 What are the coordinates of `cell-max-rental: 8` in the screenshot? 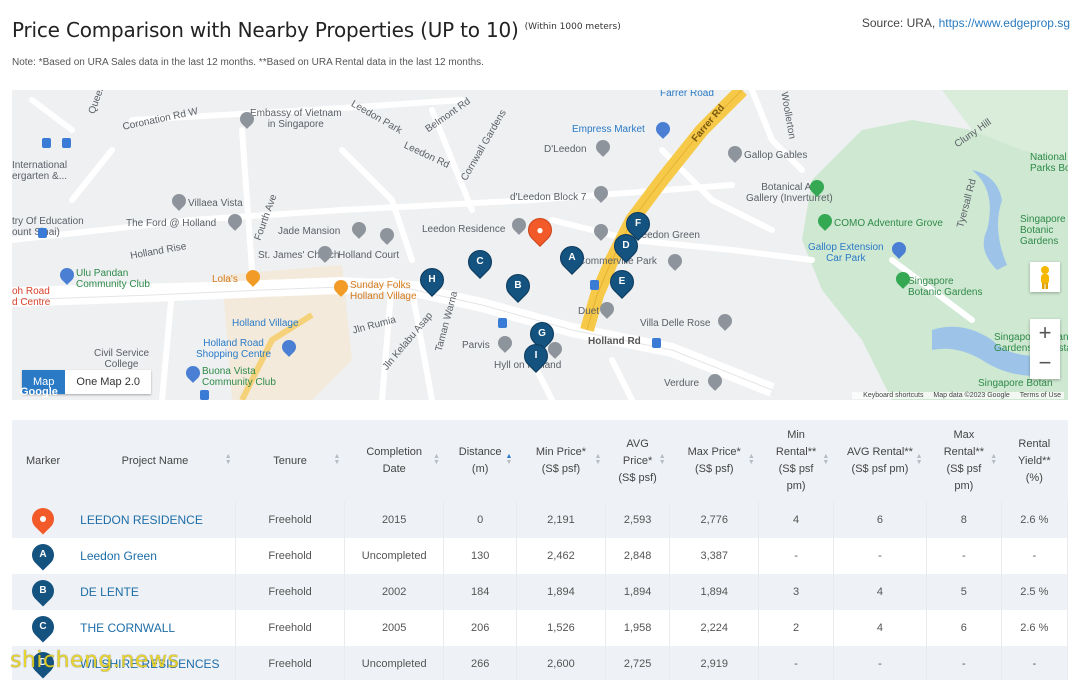 It's located at (964, 520).